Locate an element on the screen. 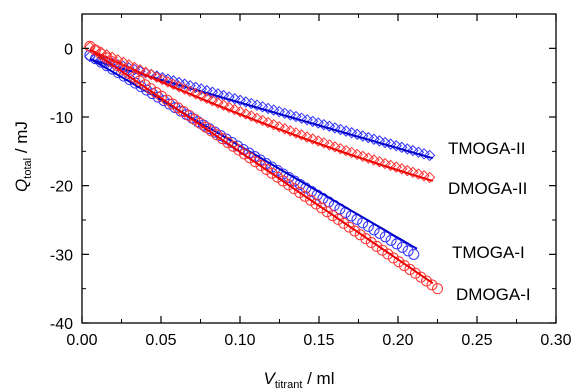 The height and width of the screenshot is (390, 583). x-axis-title: Vtitrant / ml is located at coordinates (299, 379).